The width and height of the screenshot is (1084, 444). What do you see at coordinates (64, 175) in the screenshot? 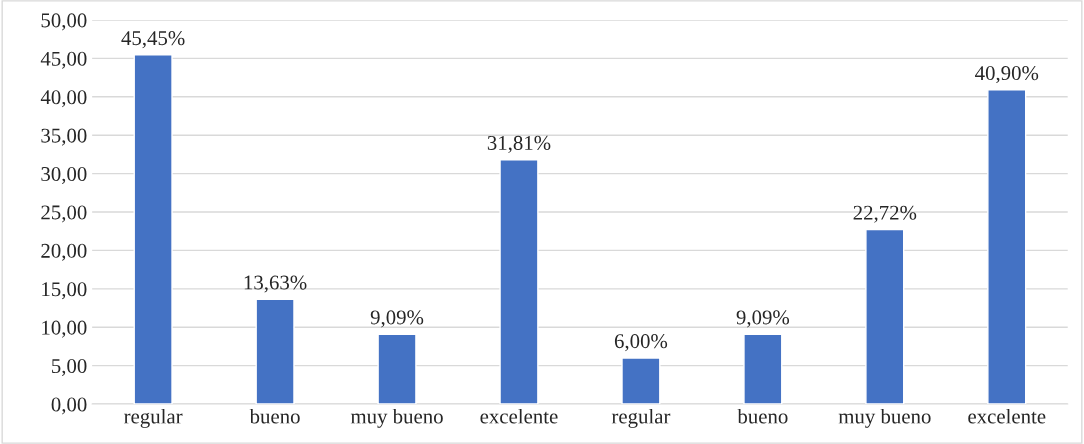
I see `y-tick-label: 30,00` at bounding box center [64, 175].